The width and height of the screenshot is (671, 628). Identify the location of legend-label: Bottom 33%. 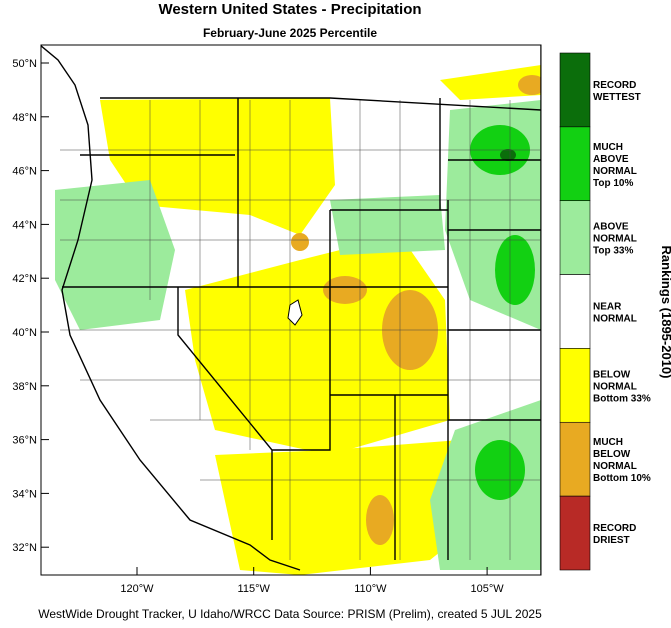
(622, 398).